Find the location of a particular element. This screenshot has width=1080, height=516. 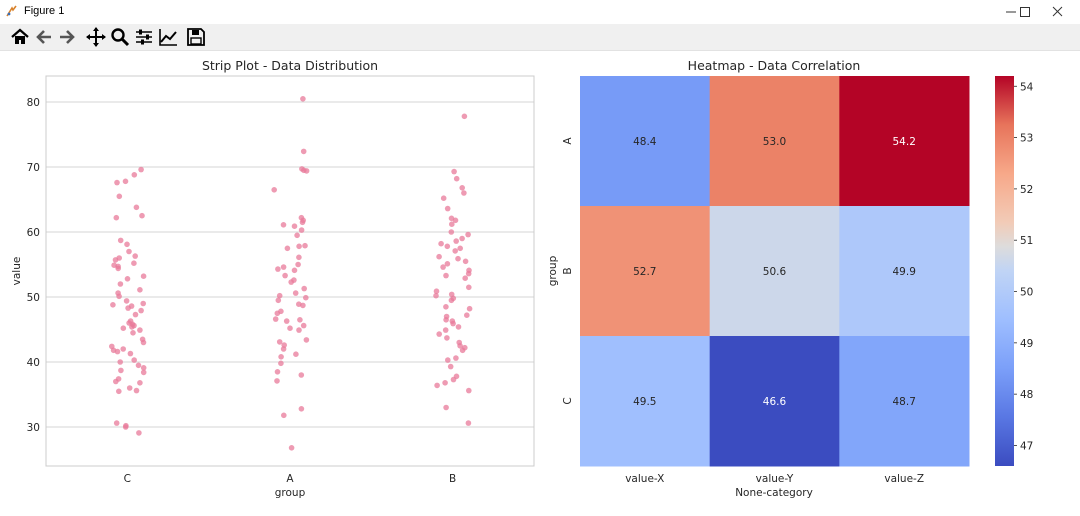

edit-axes-button is located at coordinates (168, 37).